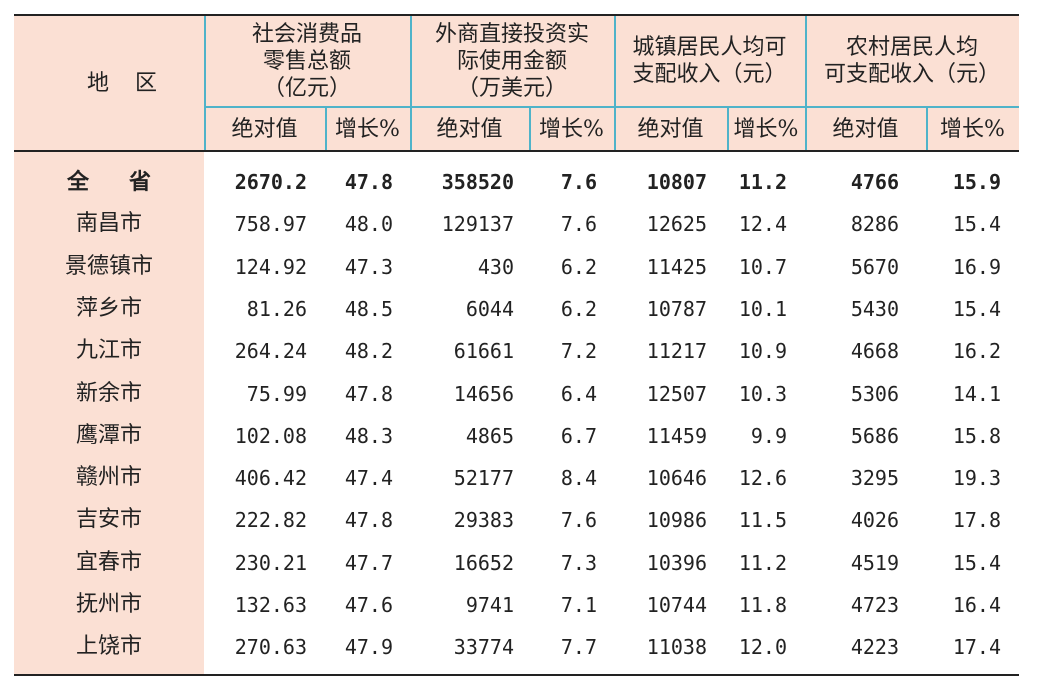 Image resolution: width=1042 pixels, height=692 pixels. I want to click on table-cell: 5430, so click(874, 309).